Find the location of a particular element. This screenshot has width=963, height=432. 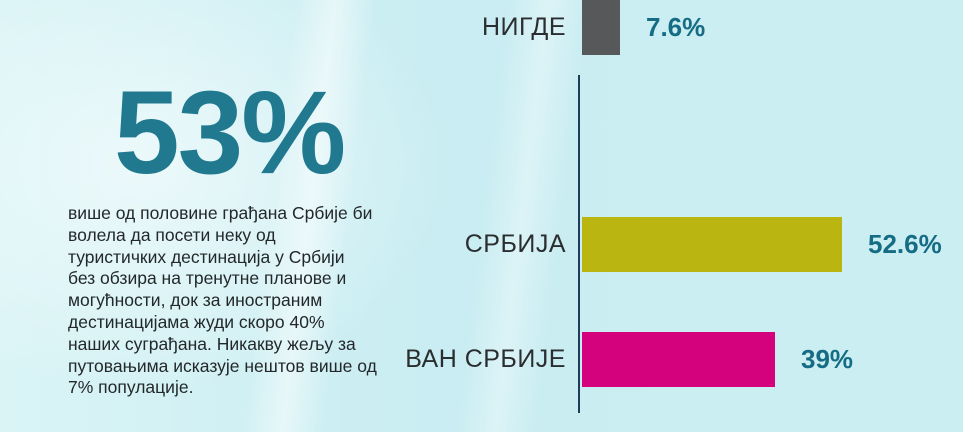

bar-value: 7.6% is located at coordinates (676, 27).